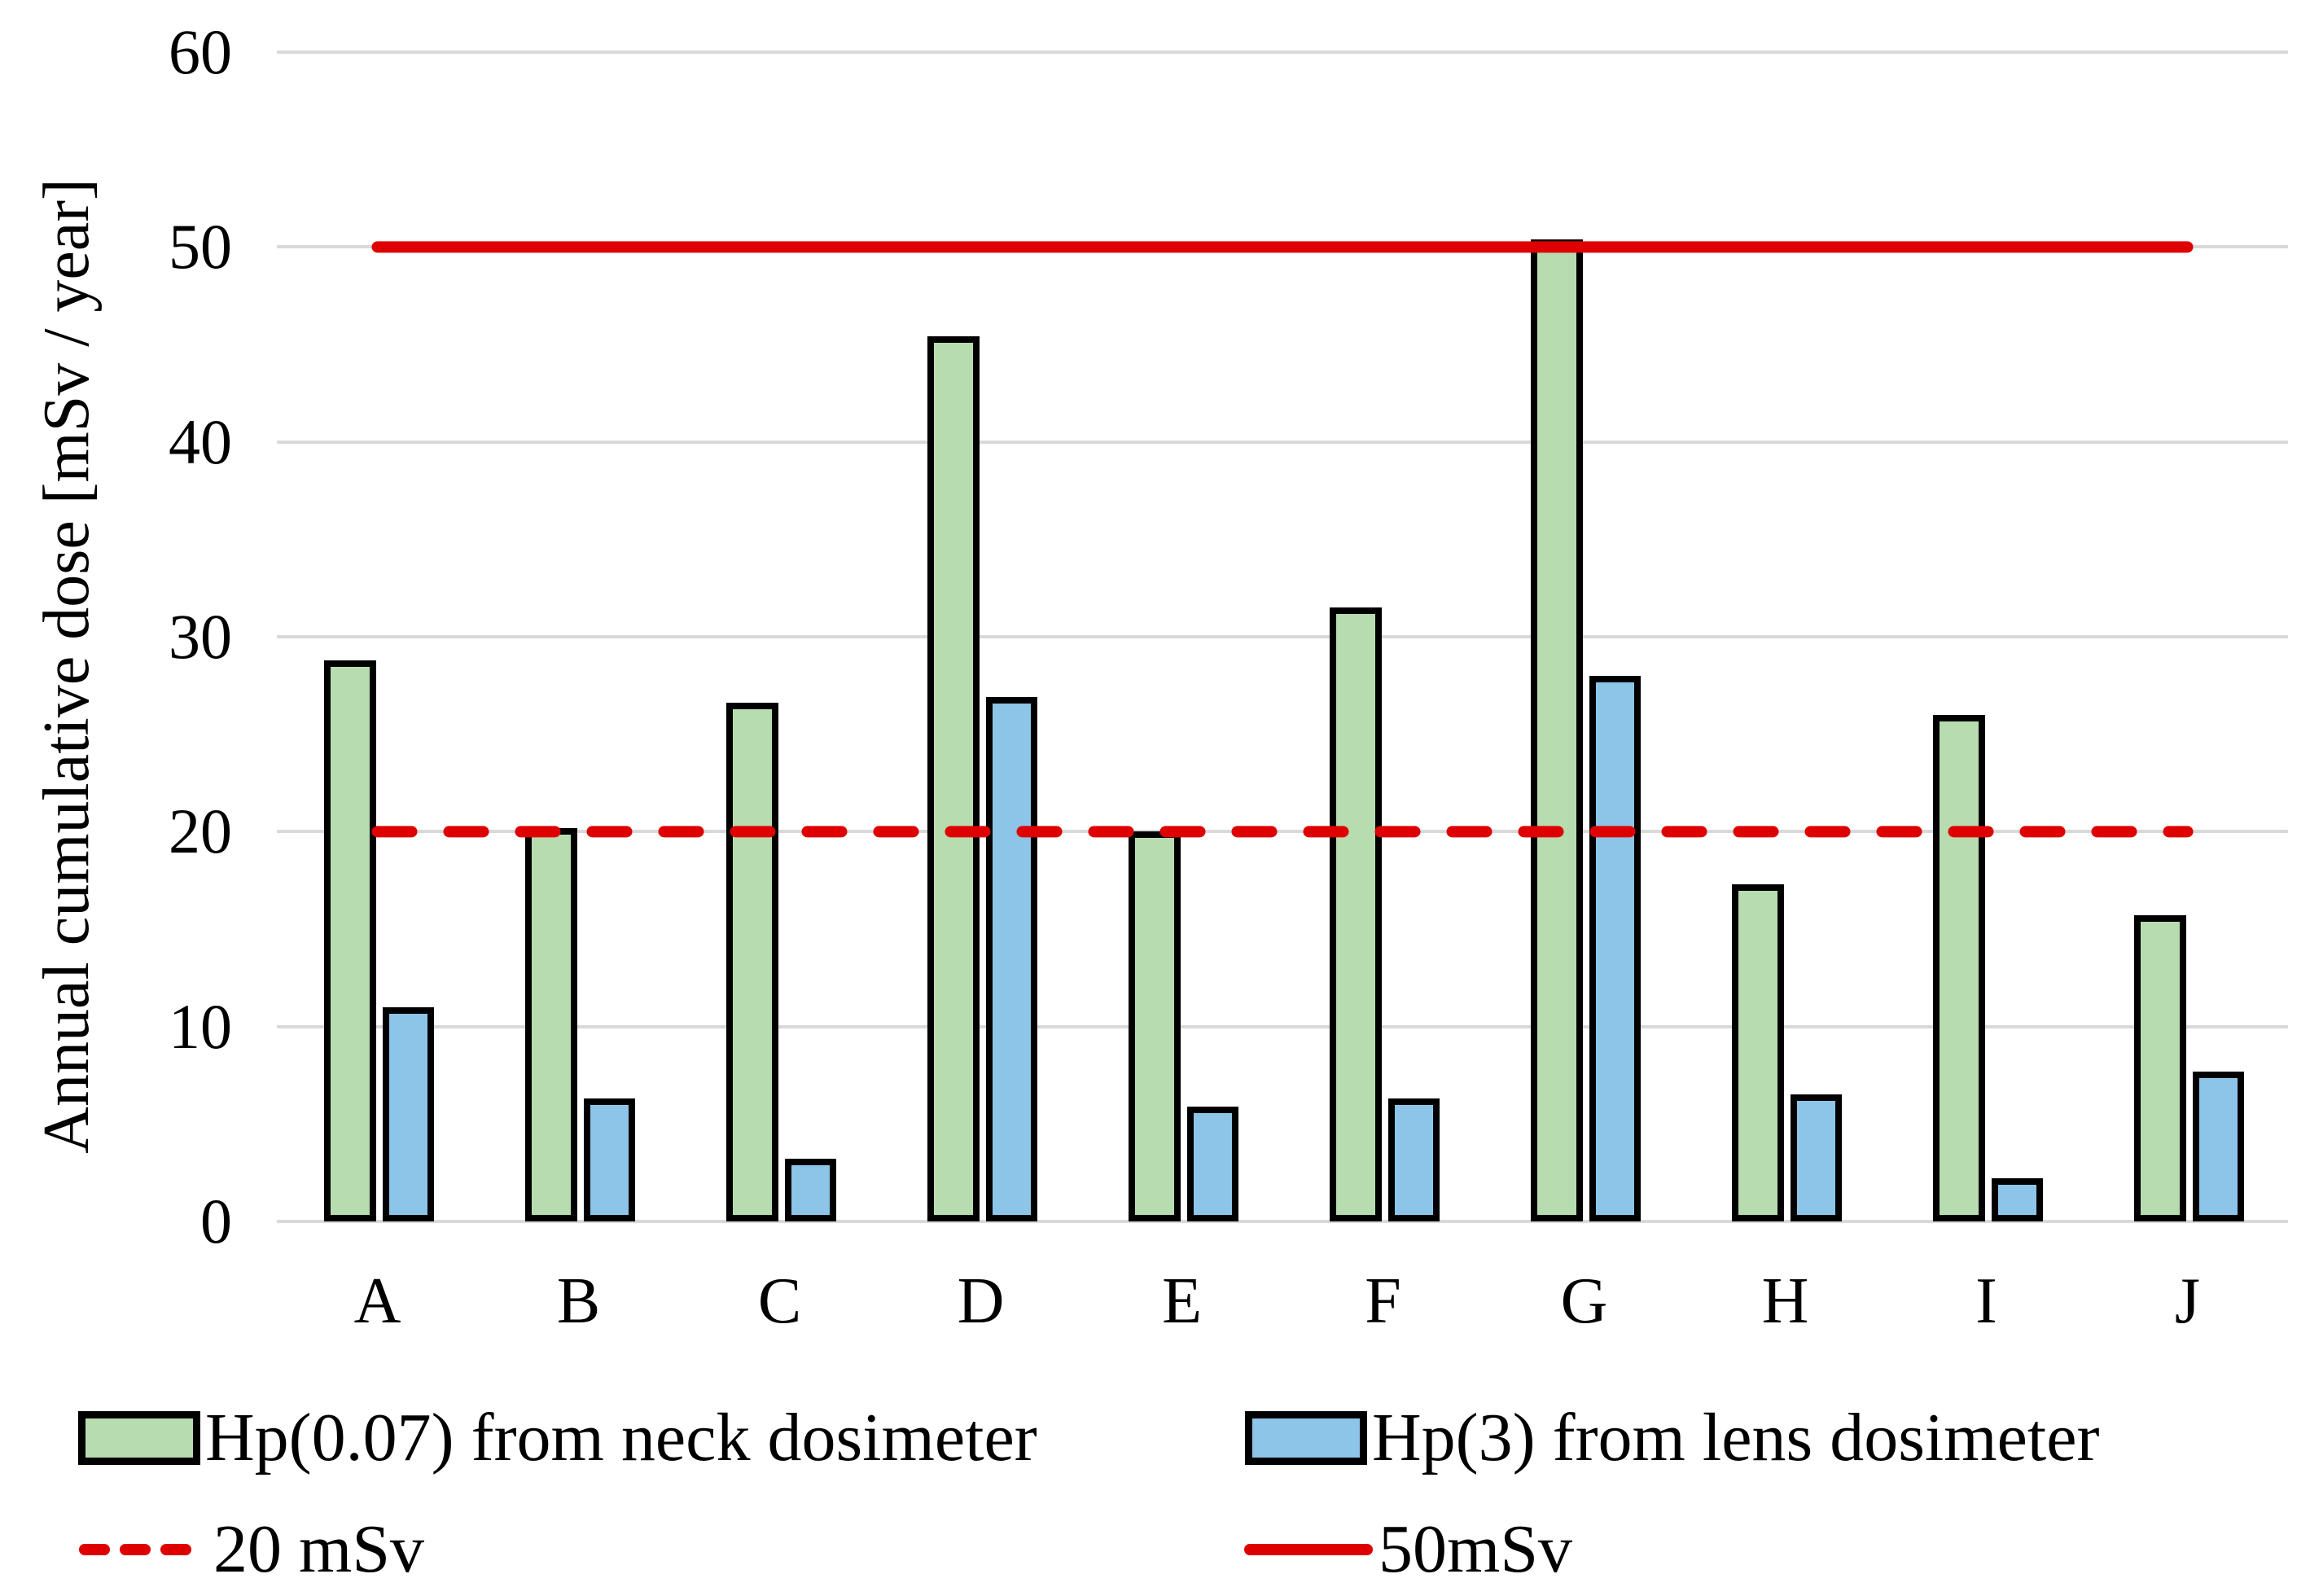 The image size is (2310, 1596). What do you see at coordinates (1414, 1159) in the screenshot?
I see `bar-F-lens` at bounding box center [1414, 1159].